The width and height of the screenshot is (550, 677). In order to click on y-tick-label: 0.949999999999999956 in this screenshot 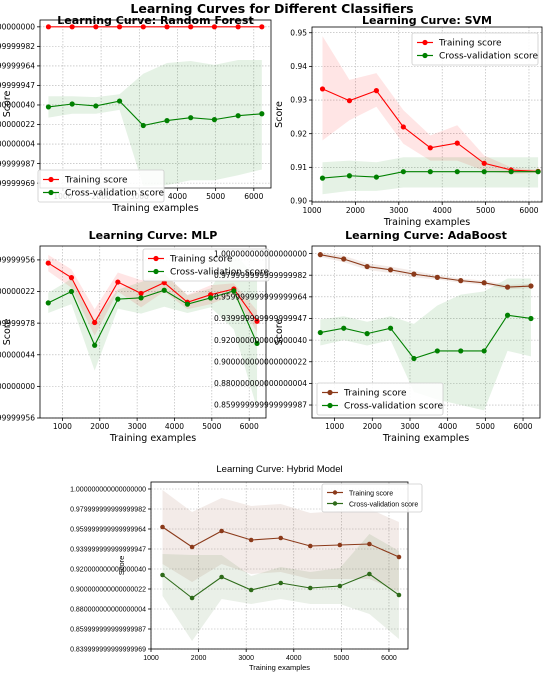, I will do `click(17, 260)`.